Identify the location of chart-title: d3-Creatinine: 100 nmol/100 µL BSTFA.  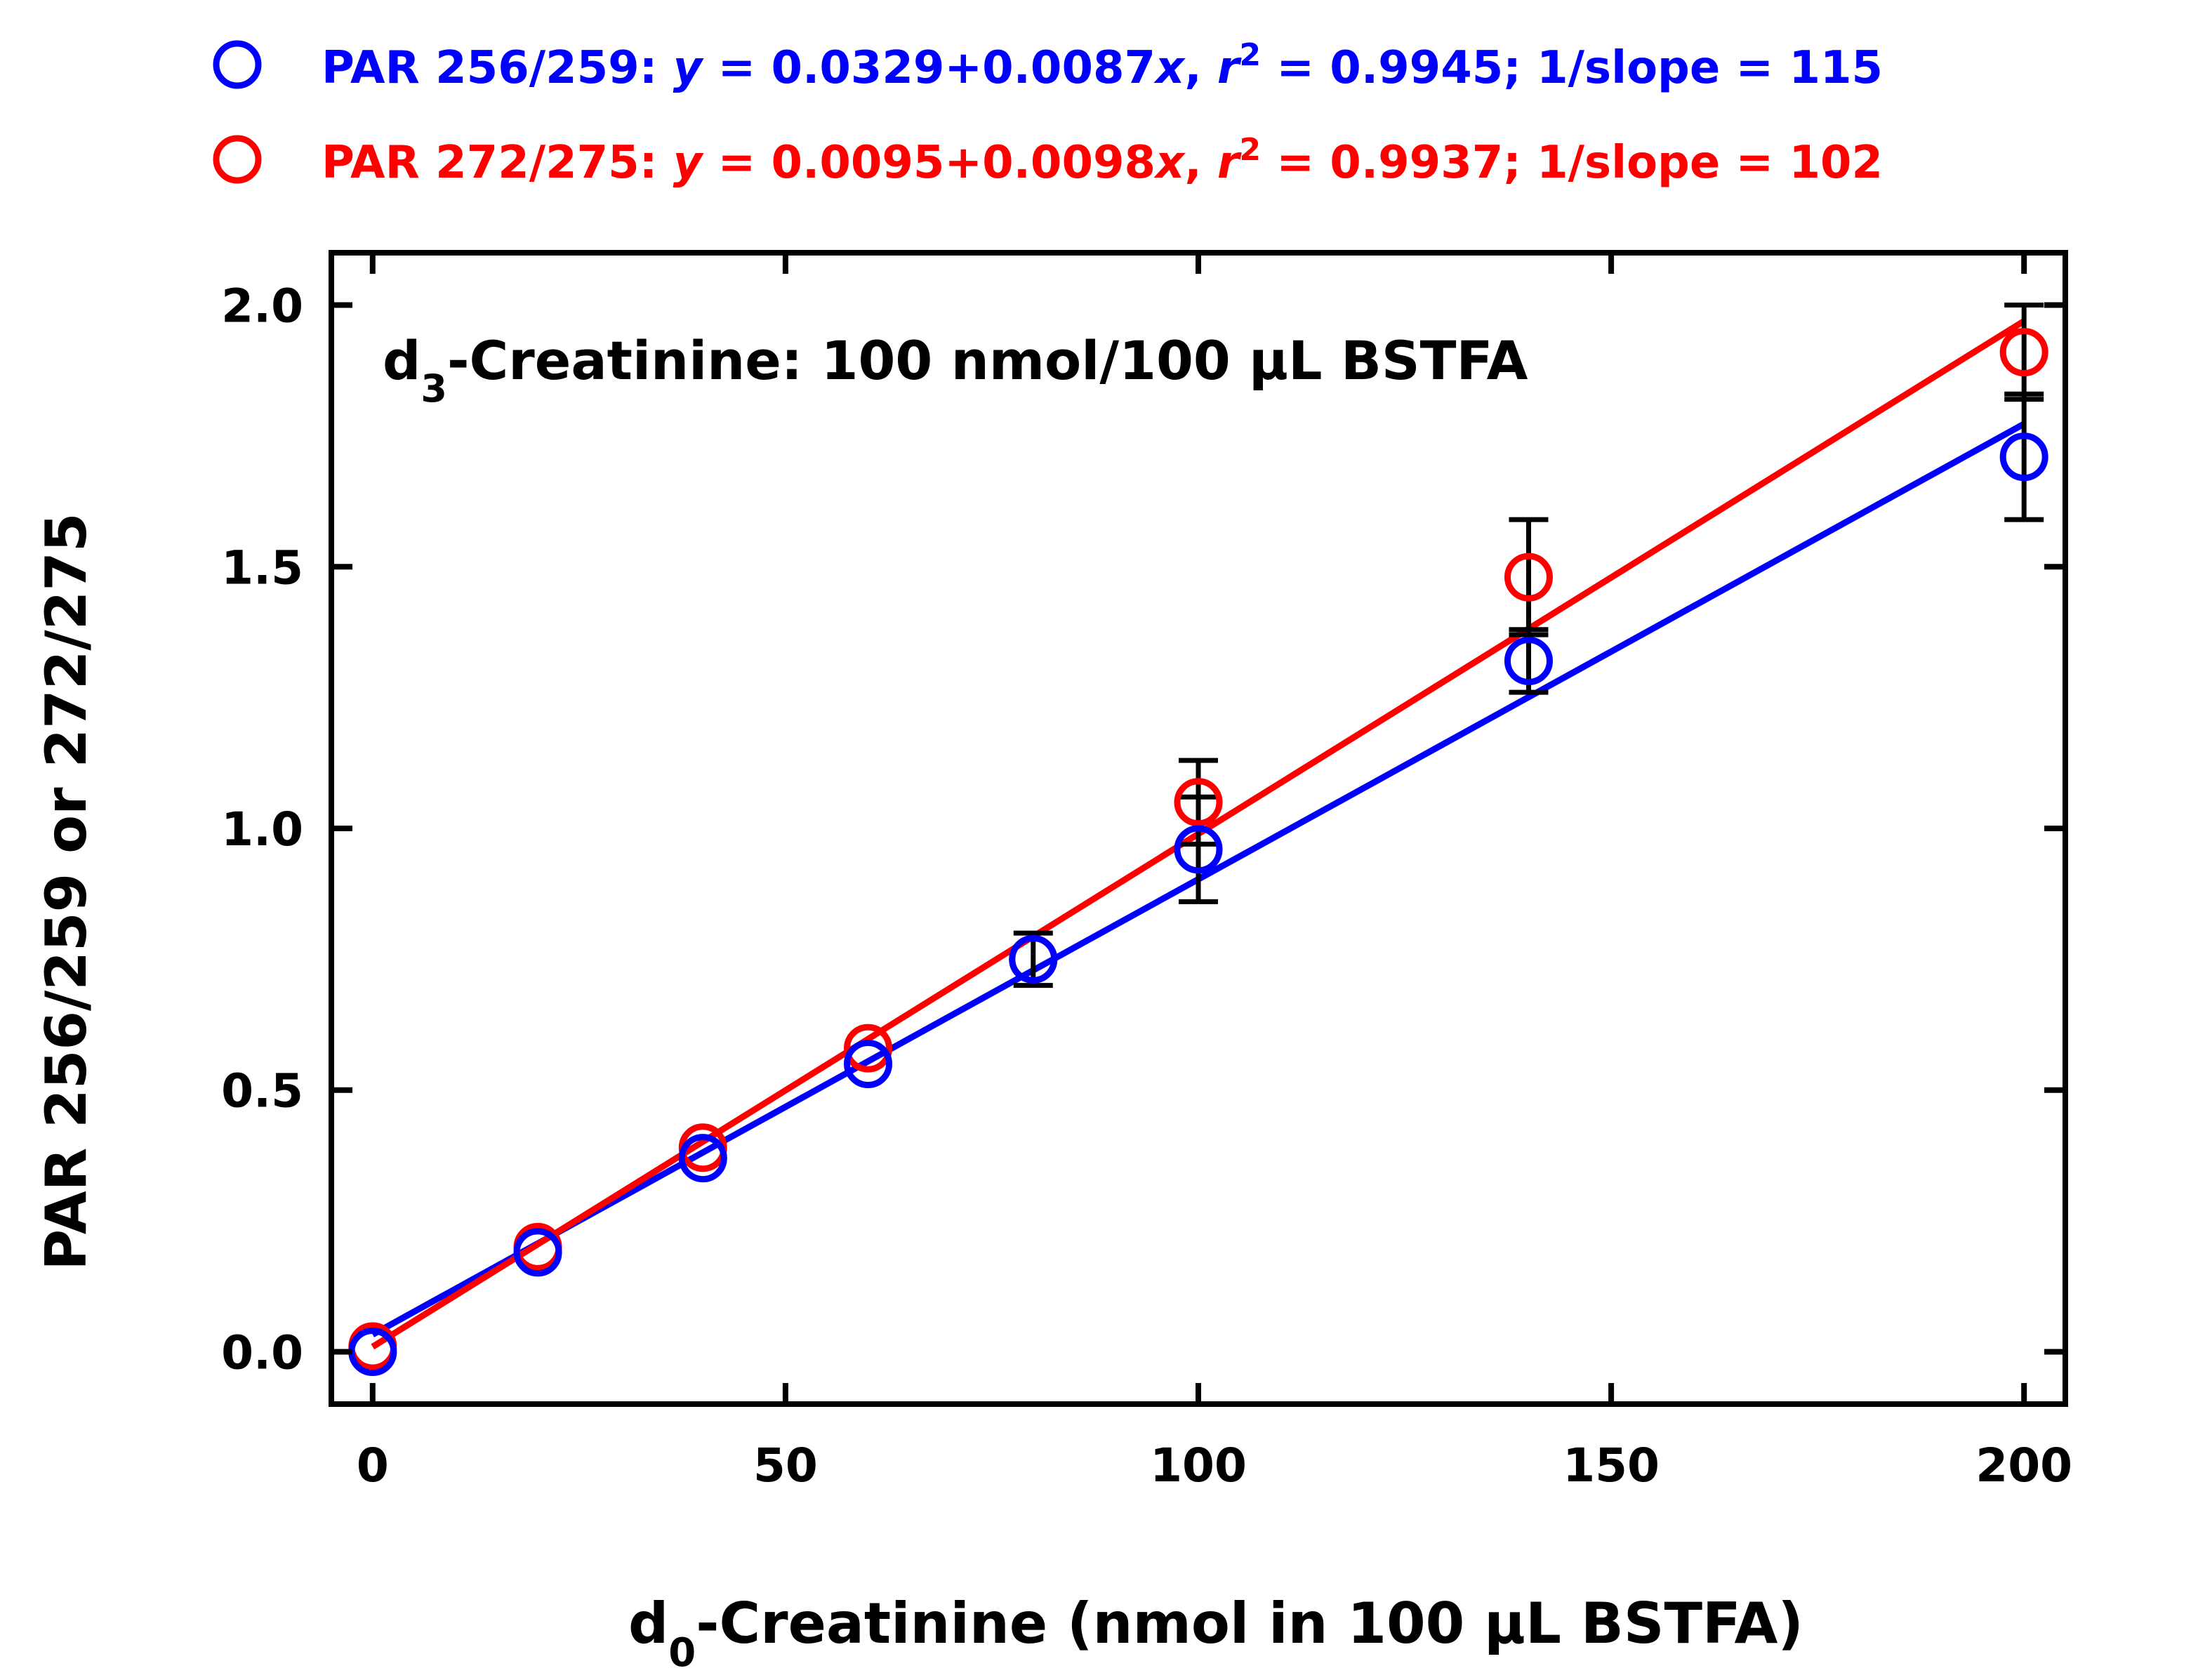
(956, 370).